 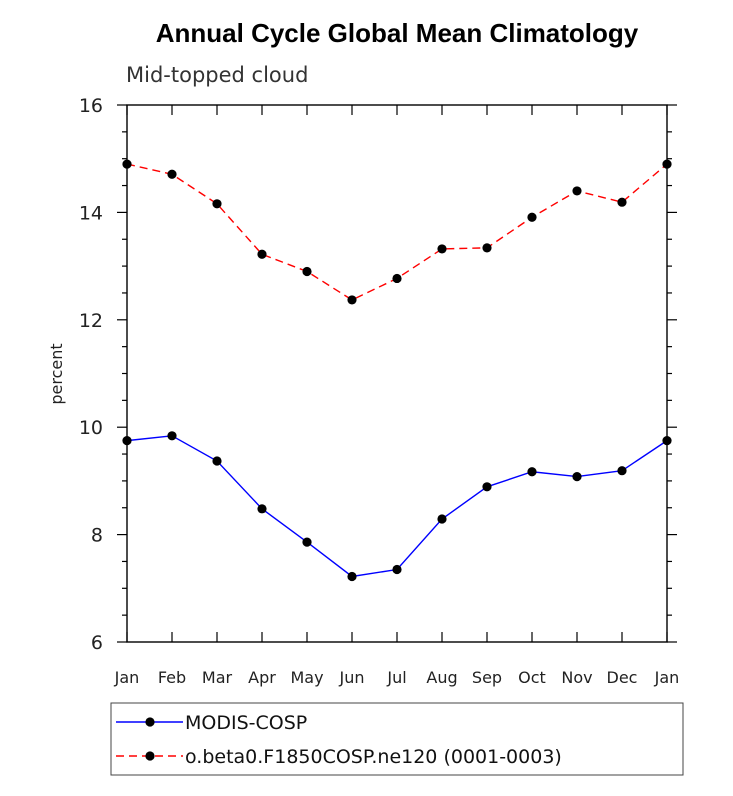 What do you see at coordinates (397, 506) in the screenshot?
I see `series-line` at bounding box center [397, 506].